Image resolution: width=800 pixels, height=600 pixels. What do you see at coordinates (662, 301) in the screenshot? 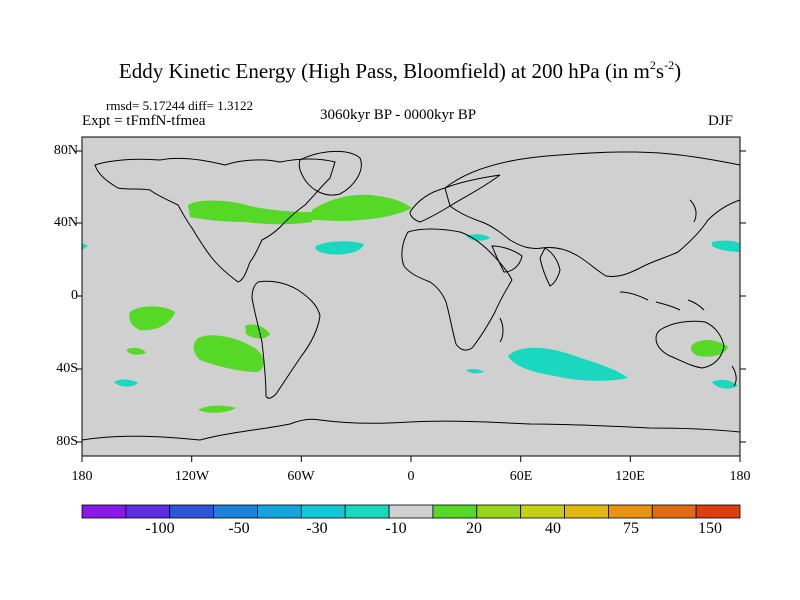
I see `coast-indonesia` at bounding box center [662, 301].